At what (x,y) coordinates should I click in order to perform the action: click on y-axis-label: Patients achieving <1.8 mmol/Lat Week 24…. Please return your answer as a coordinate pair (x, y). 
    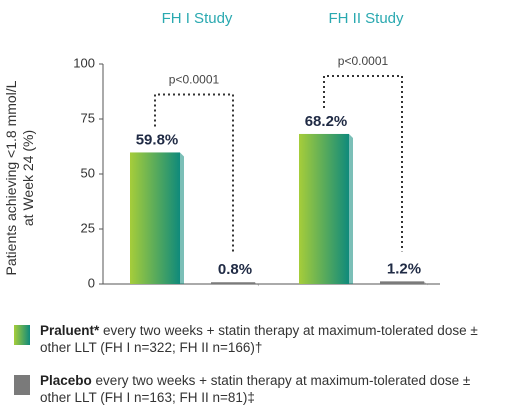
    Looking at the image, I should click on (19, 177).